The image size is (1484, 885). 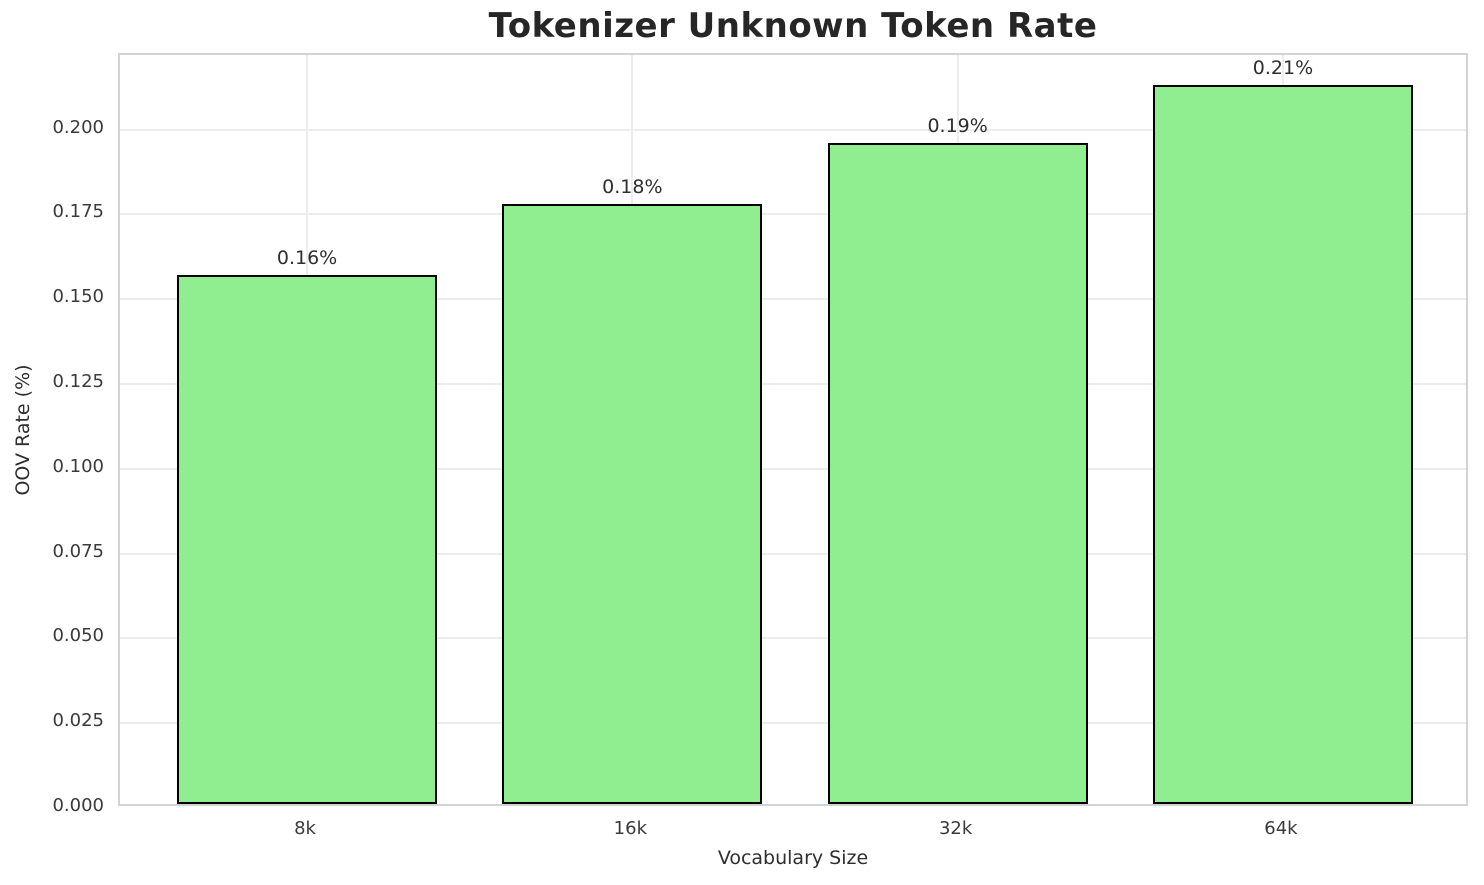 What do you see at coordinates (1283, 444) in the screenshot?
I see `bar-64k` at bounding box center [1283, 444].